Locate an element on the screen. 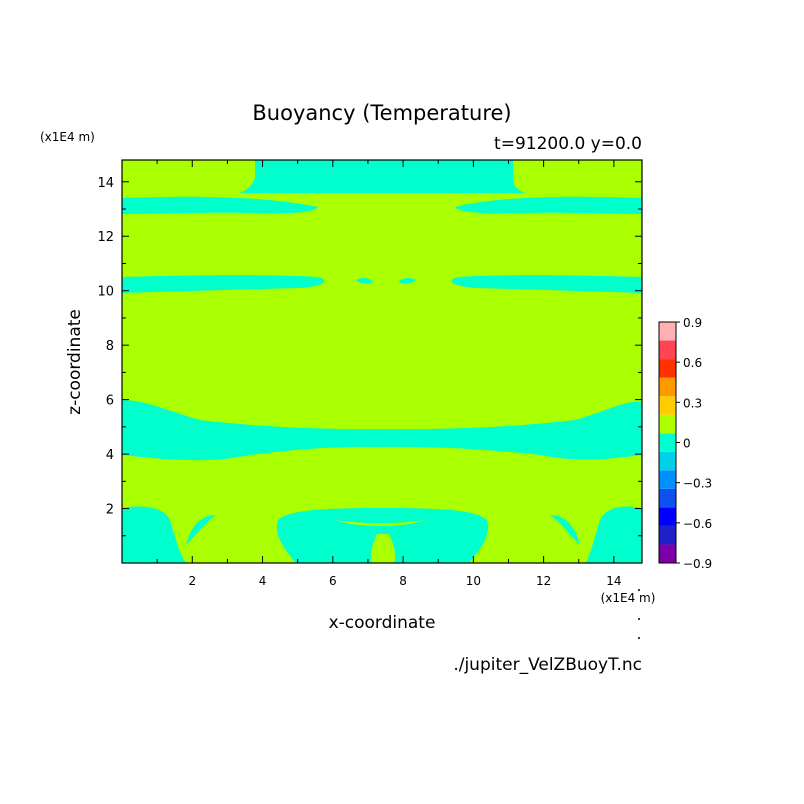  y-tick-label: 2 is located at coordinates (110, 510).